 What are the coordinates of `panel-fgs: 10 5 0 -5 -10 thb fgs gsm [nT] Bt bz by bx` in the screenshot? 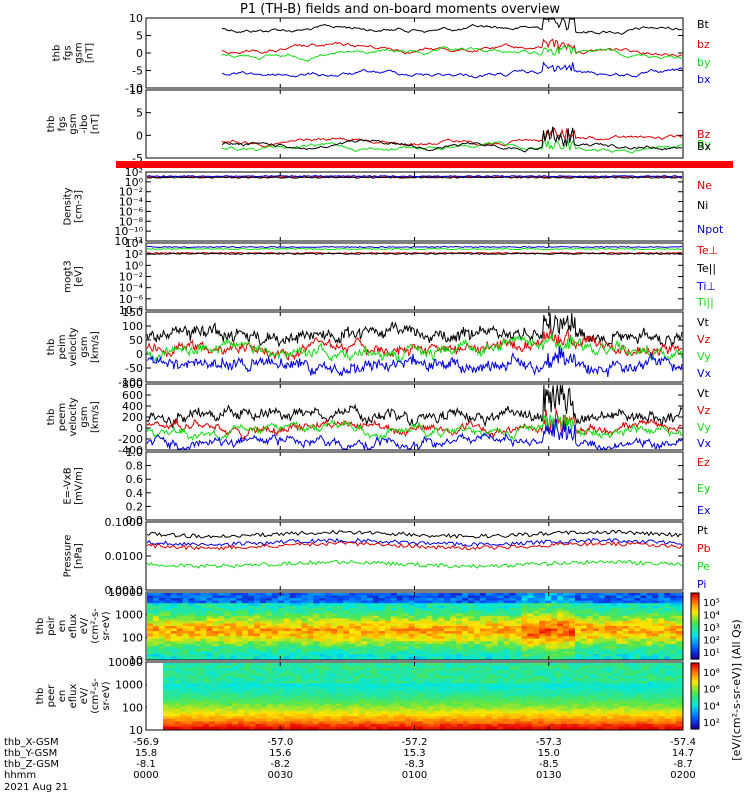 It's located at (381, 53).